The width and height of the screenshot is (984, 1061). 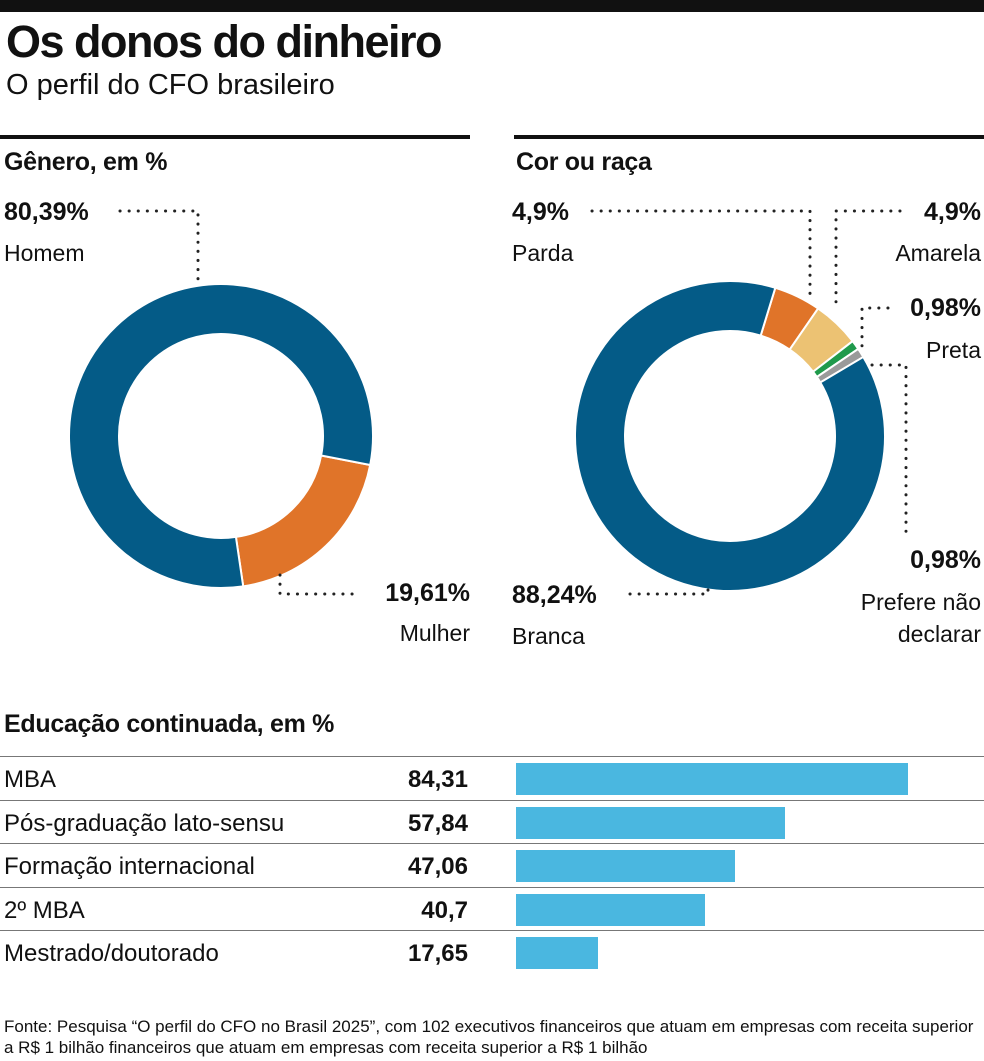 I want to click on edu-value-label: 40,7, so click(x=444, y=910).